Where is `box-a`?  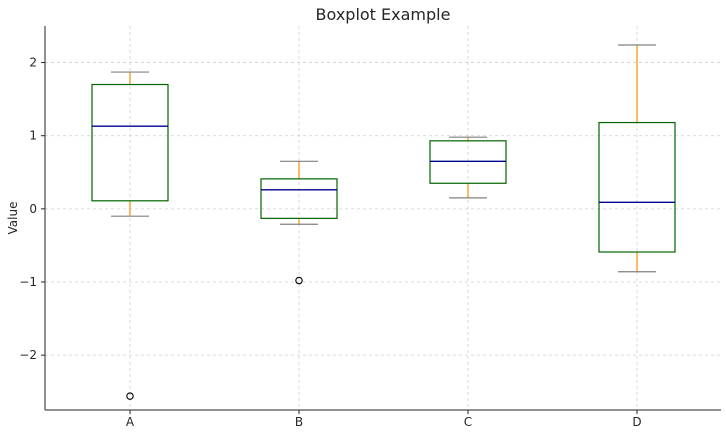 box-a is located at coordinates (130, 235).